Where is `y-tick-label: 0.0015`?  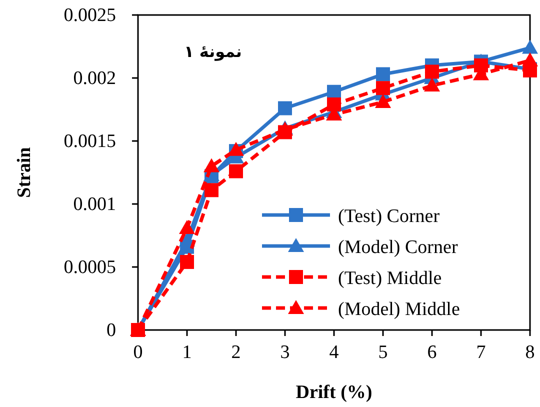 y-tick-label: 0.0015 is located at coordinates (90, 141).